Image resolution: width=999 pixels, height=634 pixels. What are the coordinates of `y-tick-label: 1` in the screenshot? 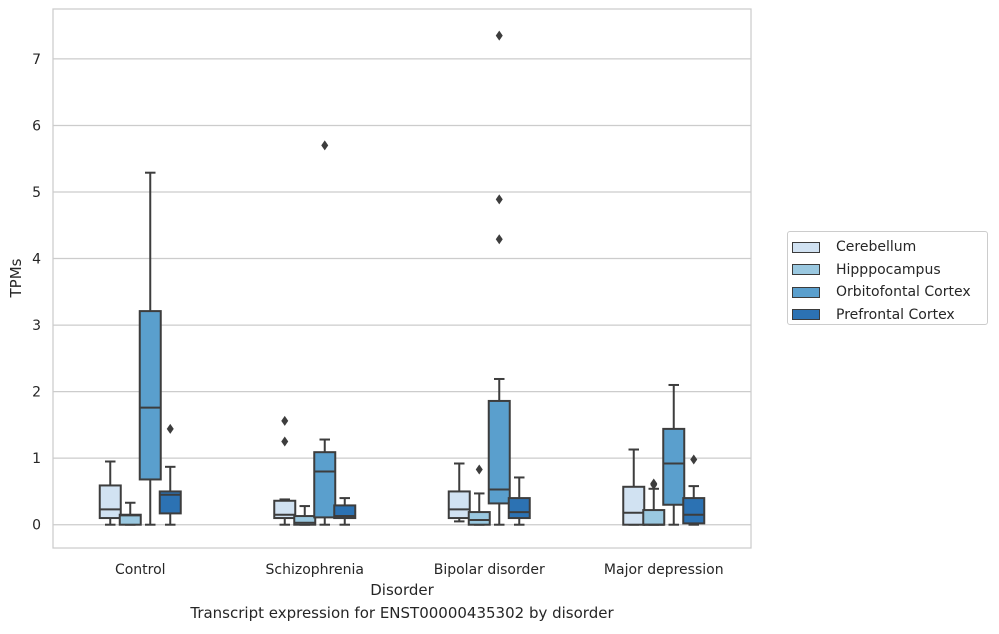 It's located at (36, 459).